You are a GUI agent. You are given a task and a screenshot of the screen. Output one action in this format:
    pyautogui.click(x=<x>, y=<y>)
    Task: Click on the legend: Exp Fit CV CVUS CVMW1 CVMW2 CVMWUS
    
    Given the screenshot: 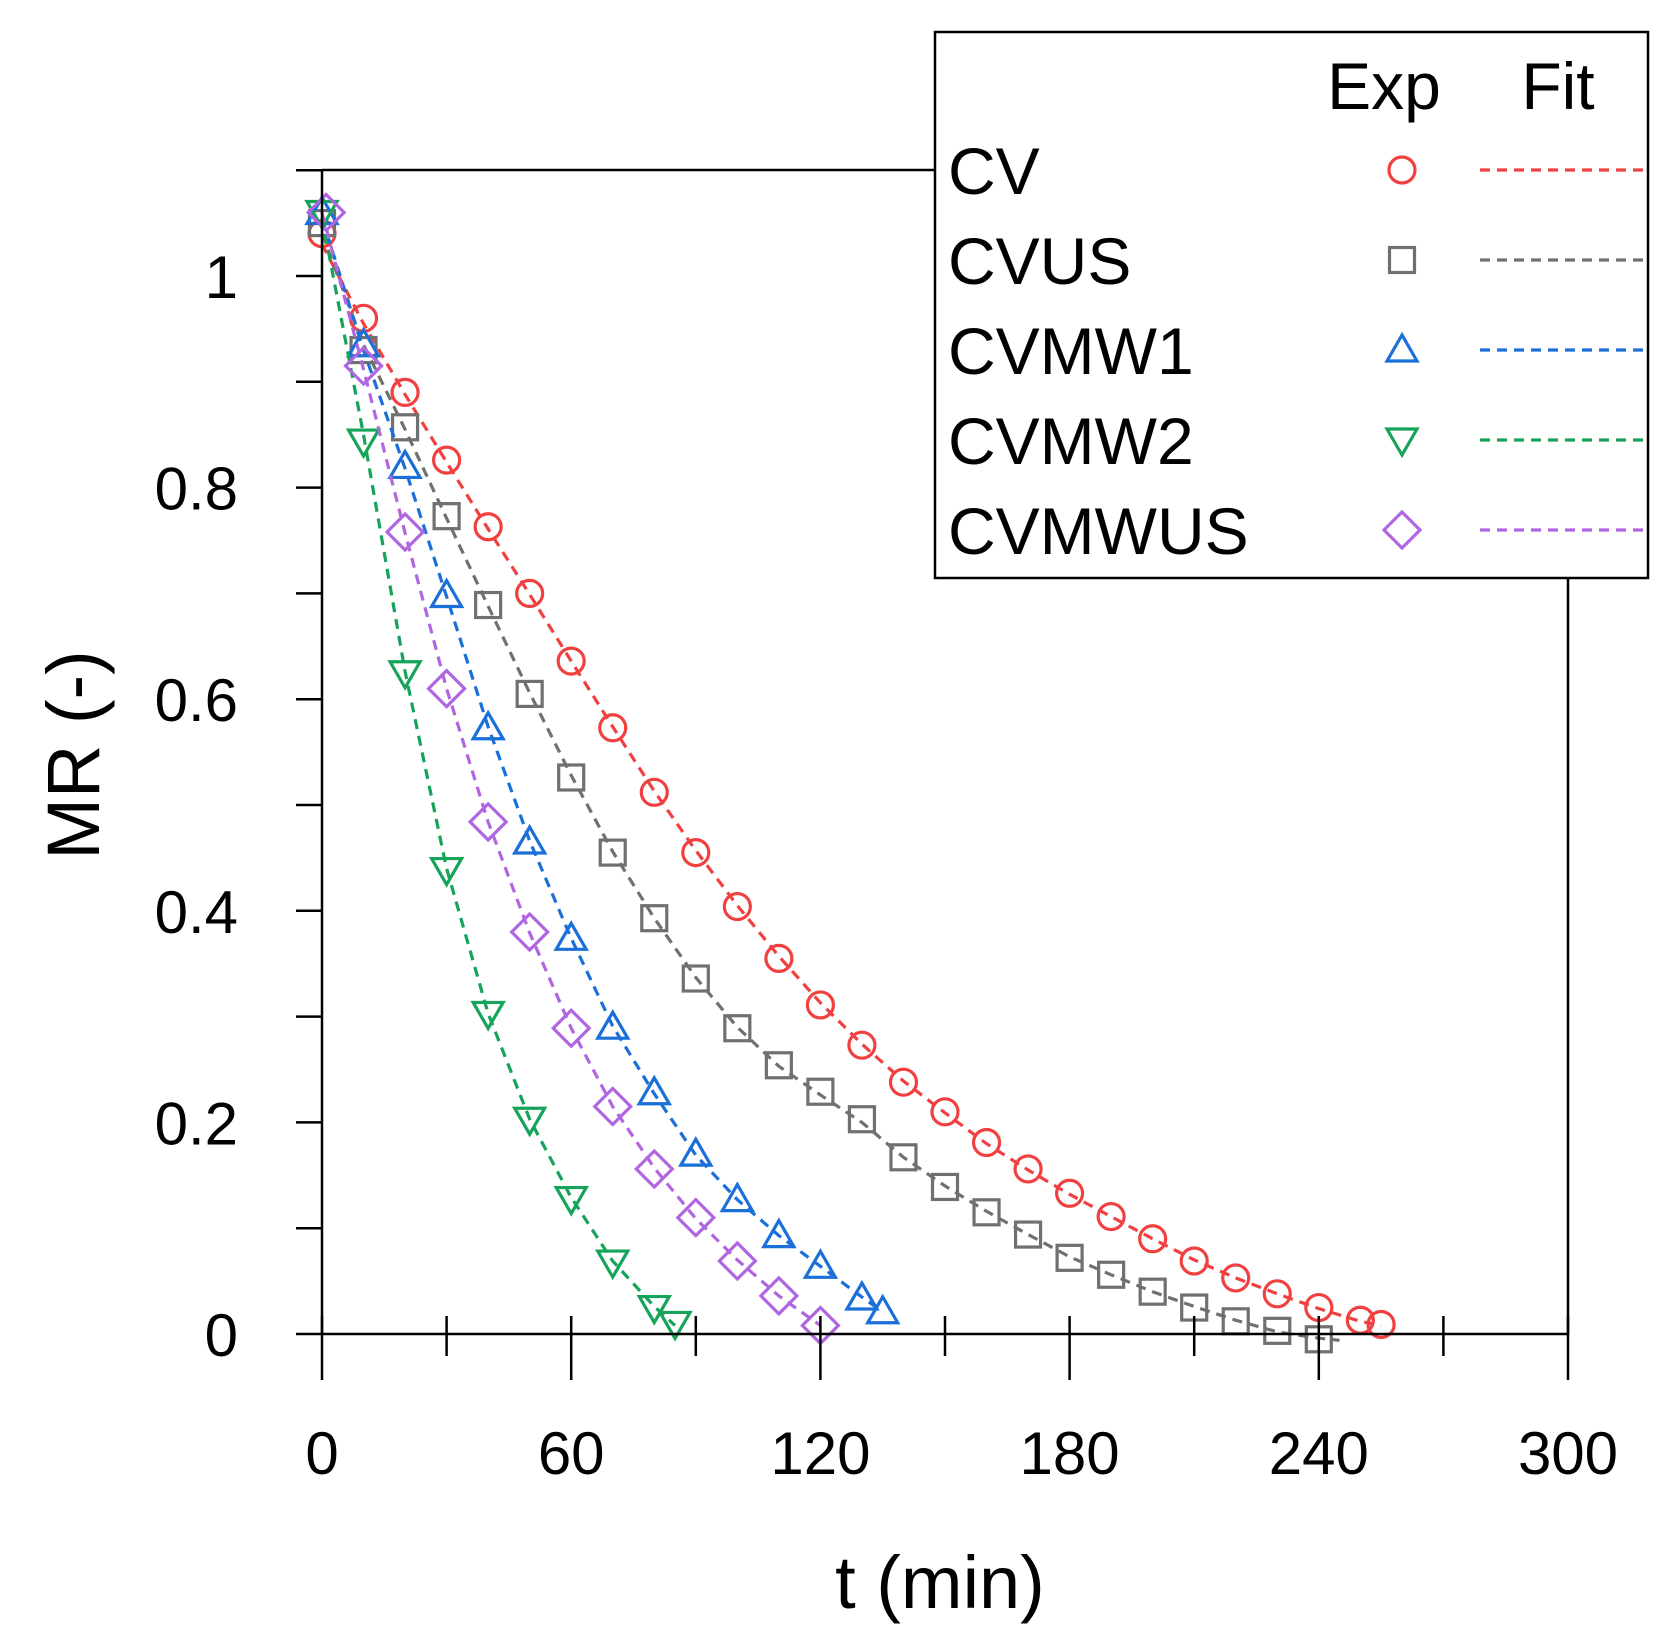 What is the action you would take?
    pyautogui.click(x=1291, y=305)
    